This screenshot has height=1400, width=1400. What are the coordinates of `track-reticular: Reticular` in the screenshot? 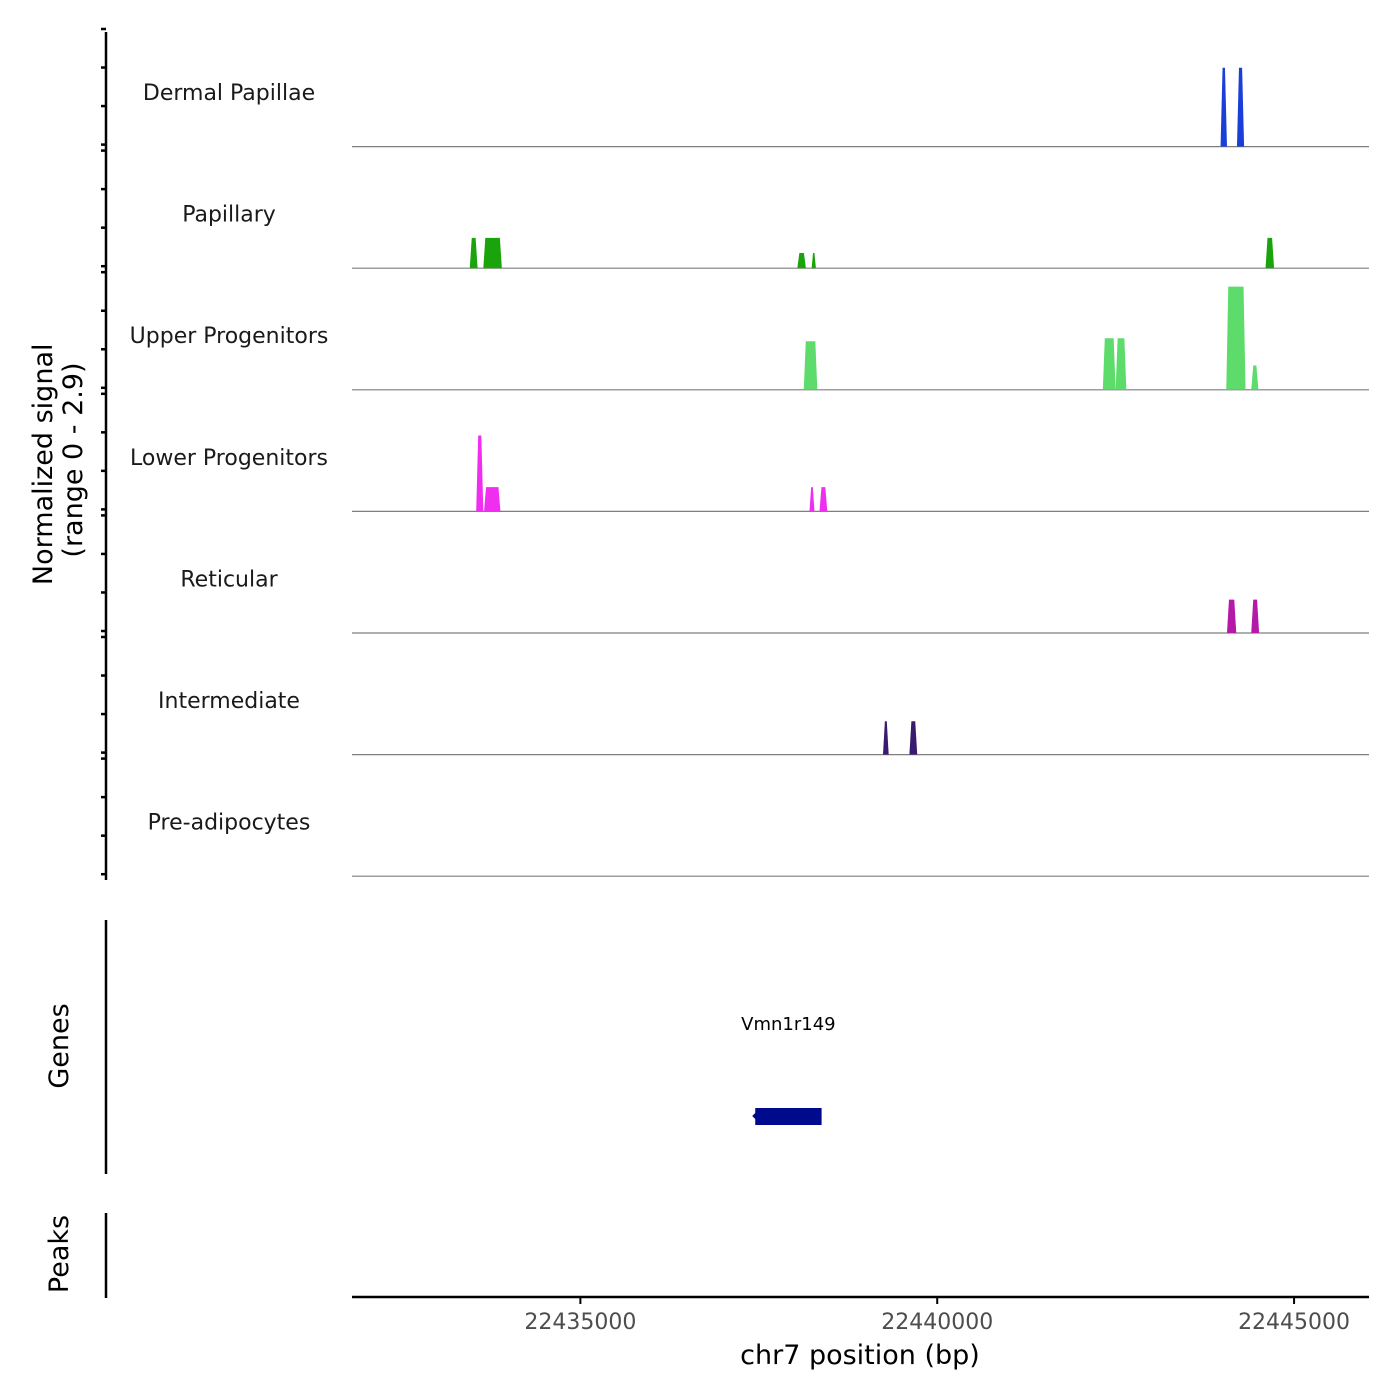 It's located at (774, 600).